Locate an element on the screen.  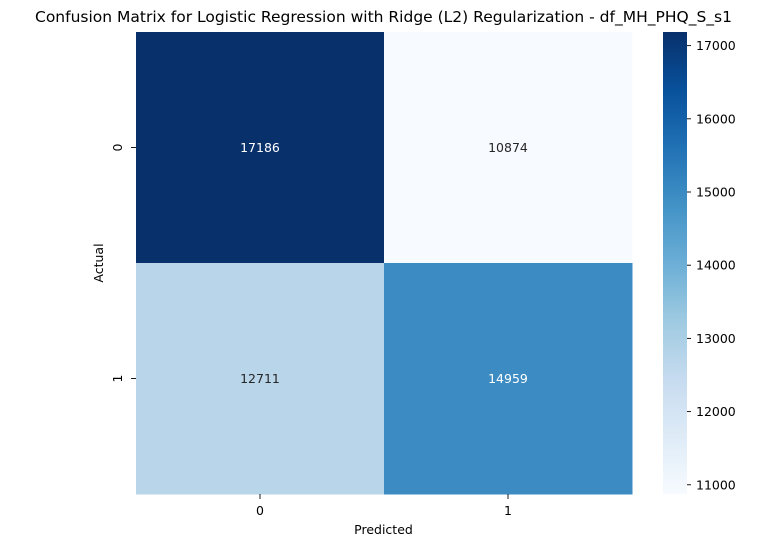
colorbar-tick-label-2: 13000 is located at coordinates (716, 338).